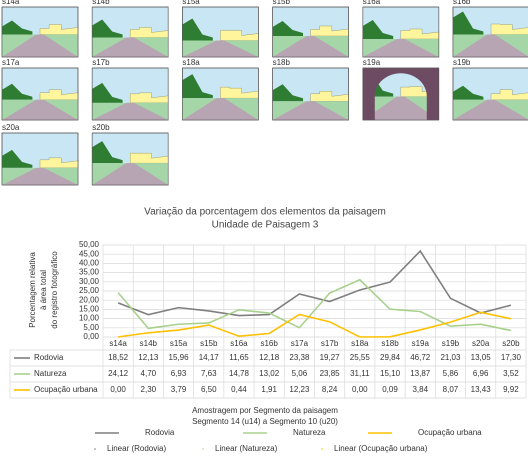  What do you see at coordinates (49, 357) in the screenshot?
I see `row-label: Rodovia` at bounding box center [49, 357].